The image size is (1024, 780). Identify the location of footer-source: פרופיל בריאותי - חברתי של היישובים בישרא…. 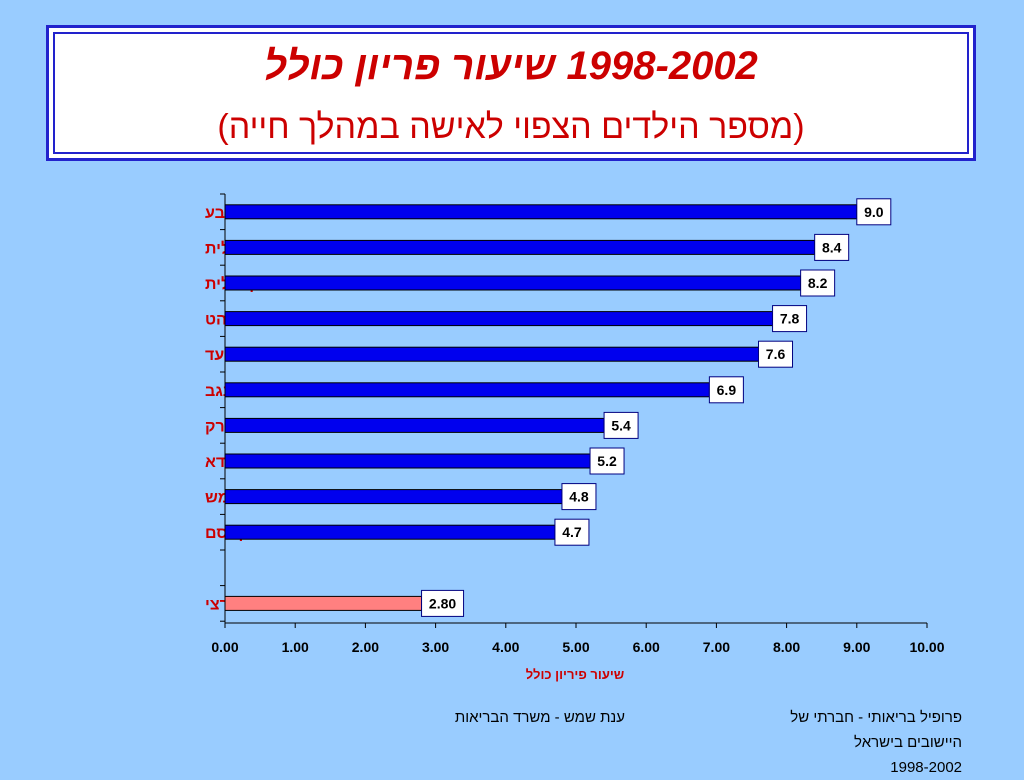
(831, 742).